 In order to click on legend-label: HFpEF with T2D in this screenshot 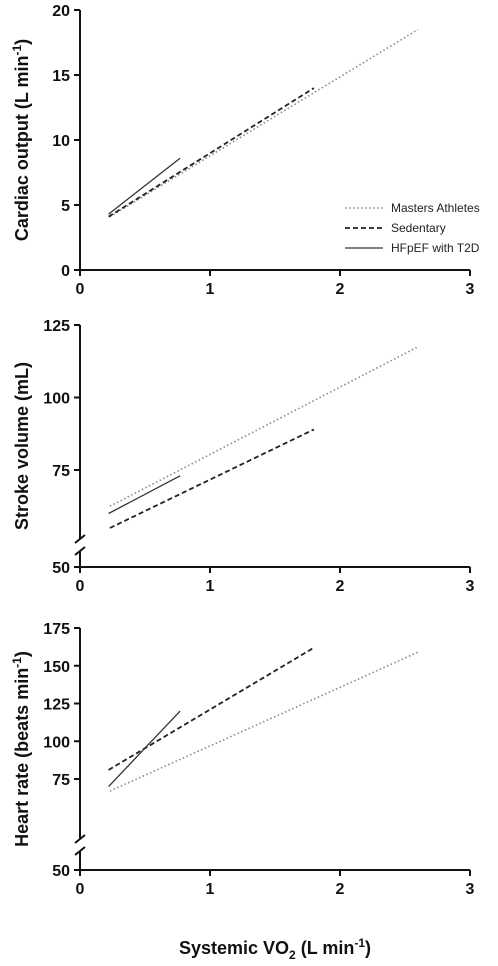, I will do `click(435, 248)`.